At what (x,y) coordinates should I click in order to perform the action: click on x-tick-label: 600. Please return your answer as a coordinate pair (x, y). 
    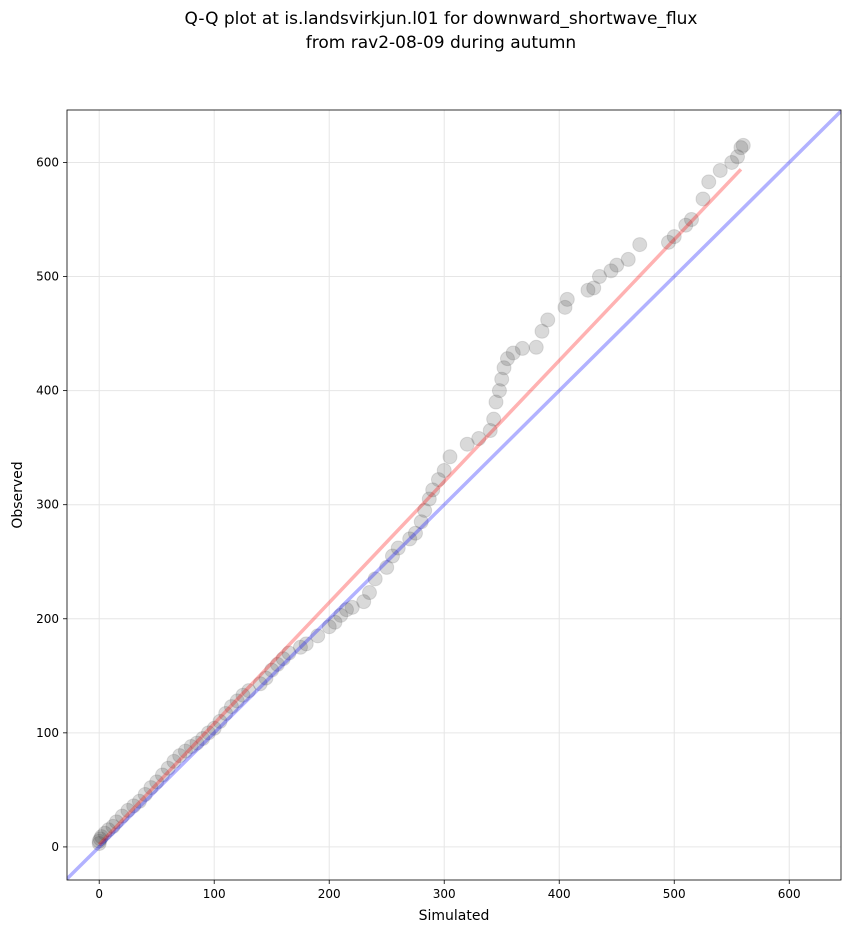
    Looking at the image, I should click on (789, 894).